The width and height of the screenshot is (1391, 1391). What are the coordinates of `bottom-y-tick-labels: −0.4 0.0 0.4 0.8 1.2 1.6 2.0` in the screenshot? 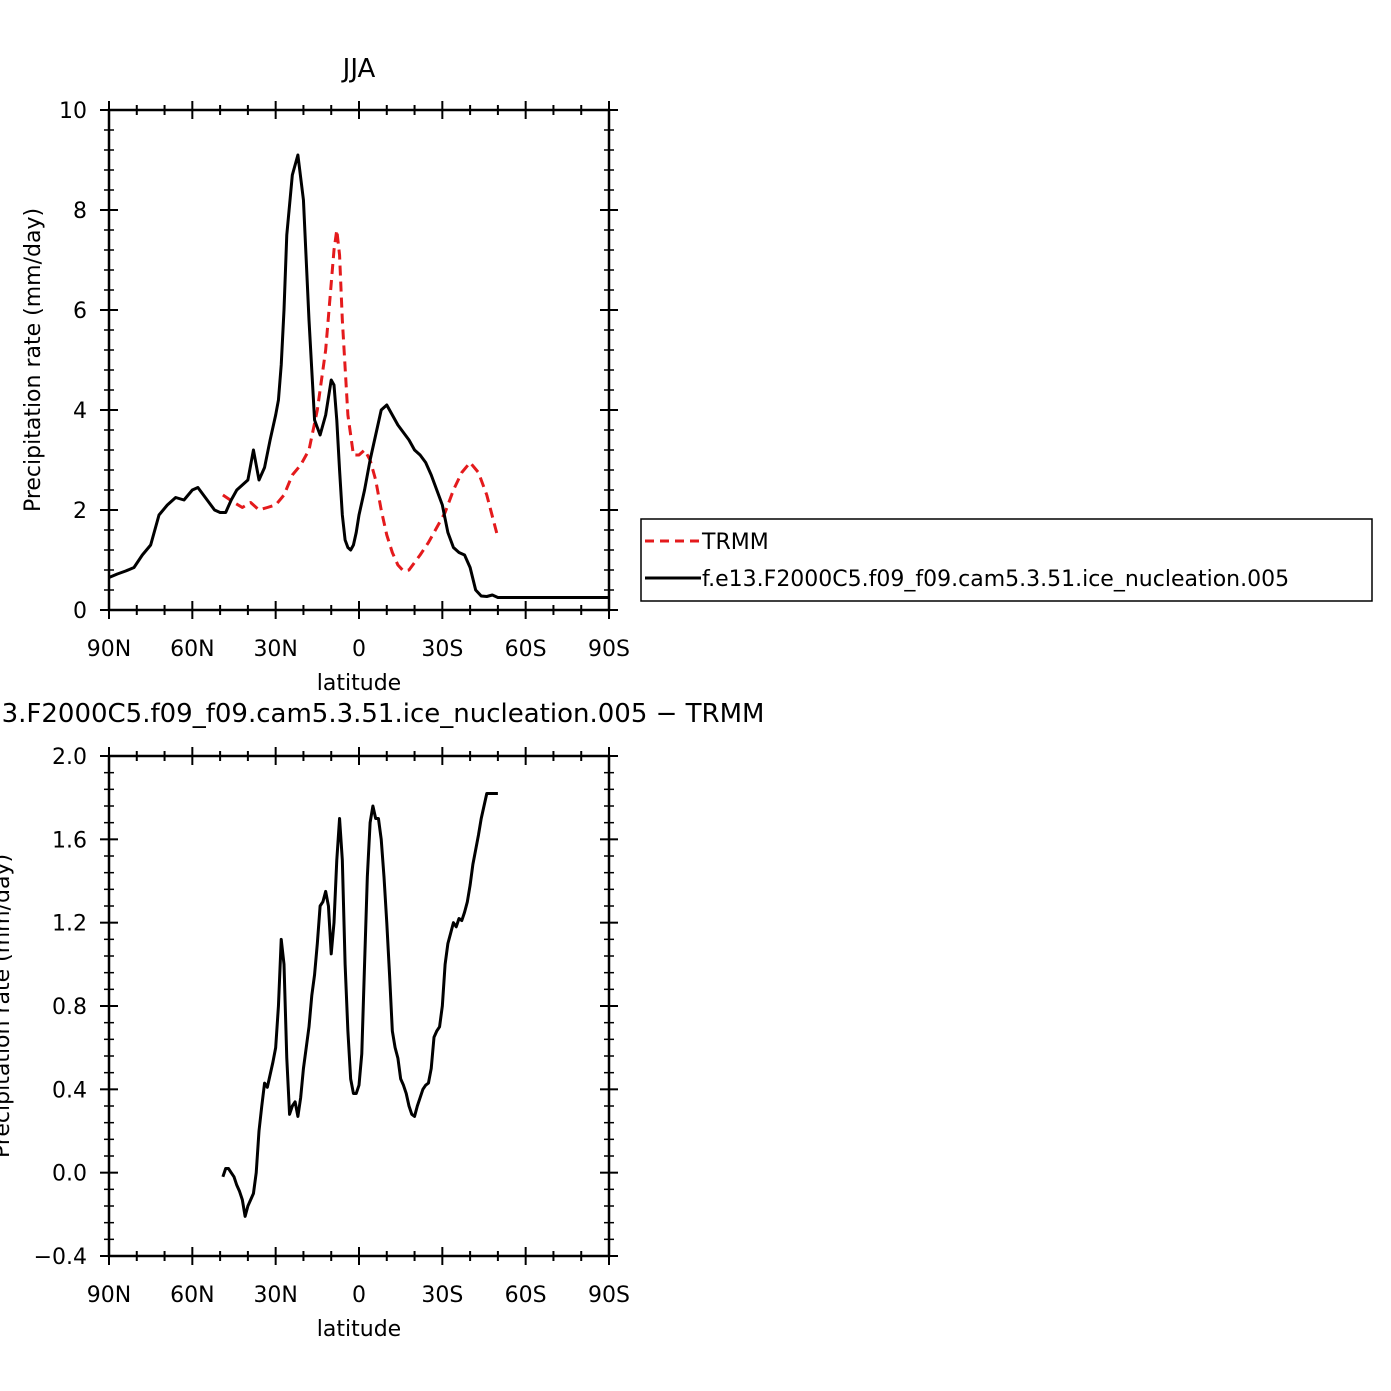 It's located at (60, 1007).